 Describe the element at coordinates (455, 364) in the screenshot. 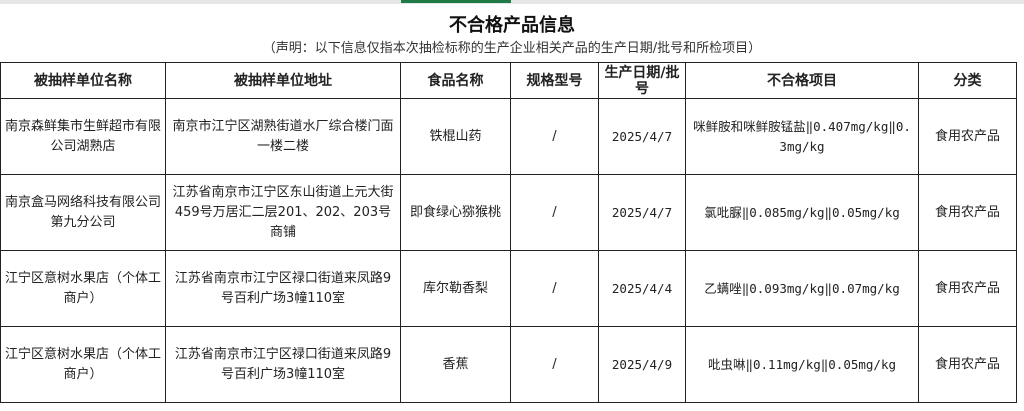

I see `cell-food-name: 香蕉` at that location.